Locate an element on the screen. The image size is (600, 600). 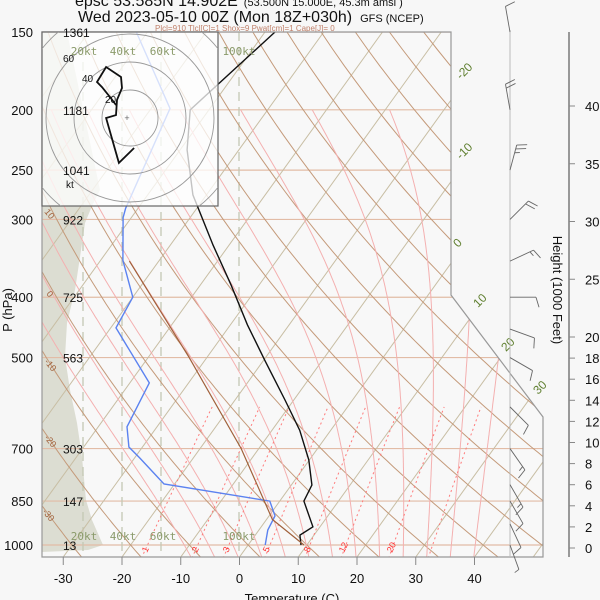
height-tick-label: 30 is located at coordinates (592, 222).